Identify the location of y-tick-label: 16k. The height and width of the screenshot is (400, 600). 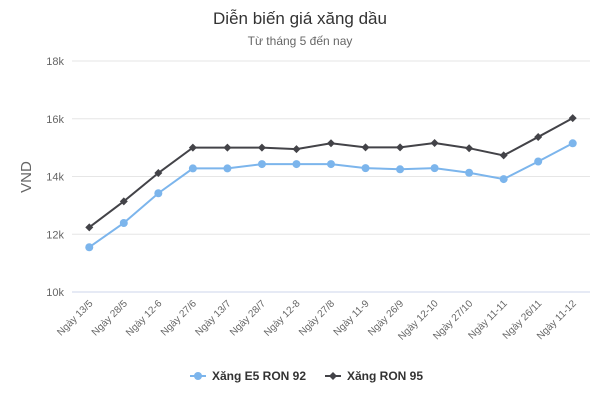
(55, 120).